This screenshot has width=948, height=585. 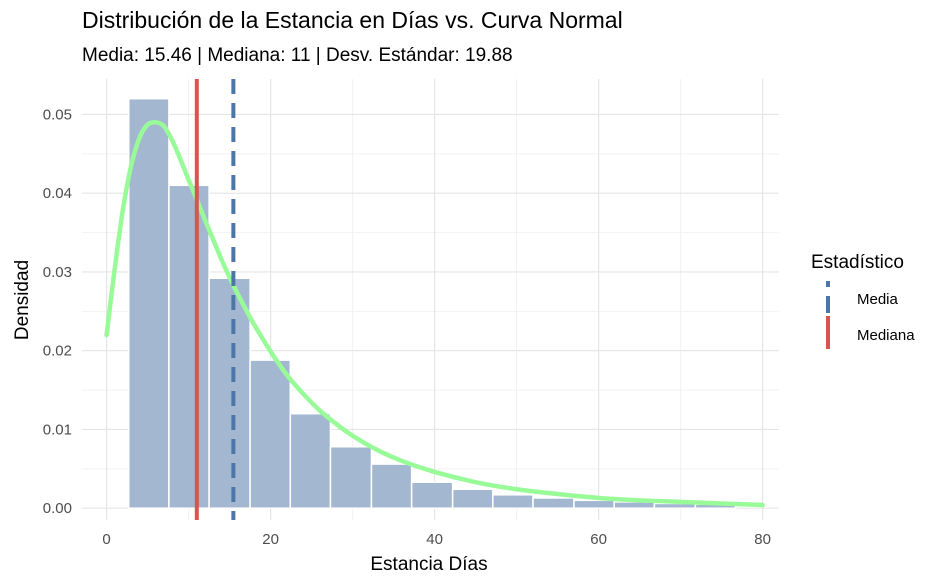 I want to click on legend-key-mediana, so click(x=828, y=332).